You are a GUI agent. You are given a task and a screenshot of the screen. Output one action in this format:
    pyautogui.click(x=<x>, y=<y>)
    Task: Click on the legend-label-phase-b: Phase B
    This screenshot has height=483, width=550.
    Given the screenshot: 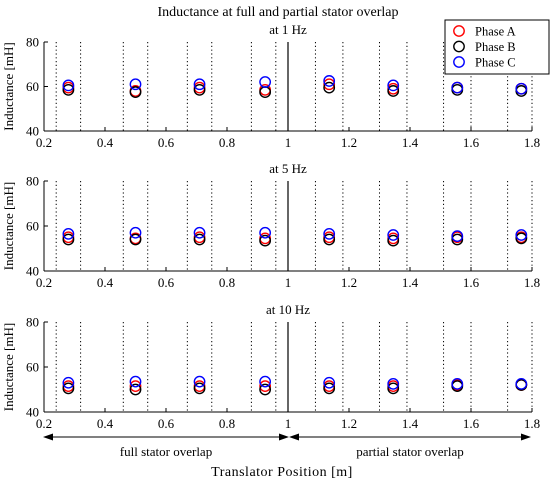 What is the action you would take?
    pyautogui.click(x=495, y=47)
    